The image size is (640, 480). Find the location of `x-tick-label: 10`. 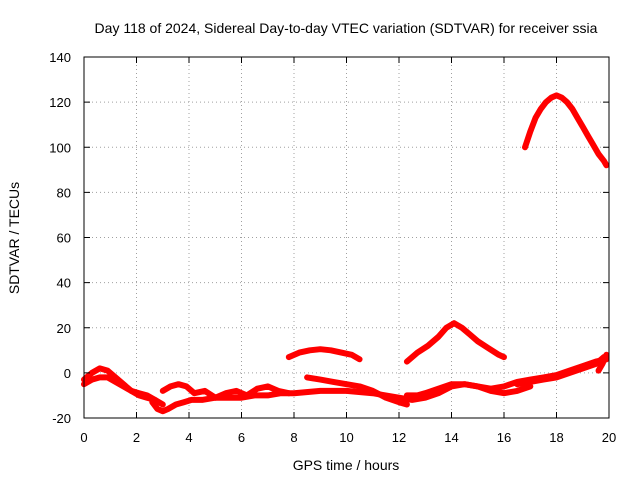

x-tick-label: 10 is located at coordinates (346, 437).